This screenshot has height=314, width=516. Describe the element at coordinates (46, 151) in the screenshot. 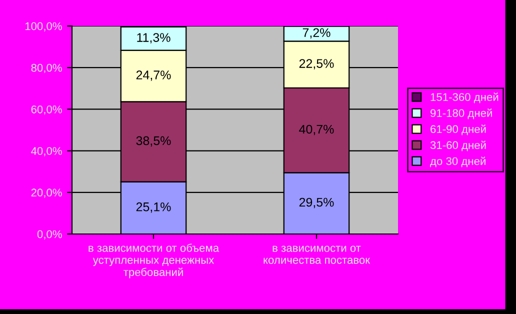

I see `y-tick-label: 40,0%` at that location.